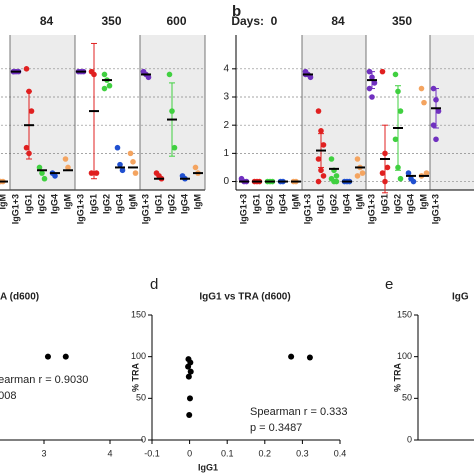 This screenshot has width=474, height=474. I want to click on panel-label: d, so click(154, 284).